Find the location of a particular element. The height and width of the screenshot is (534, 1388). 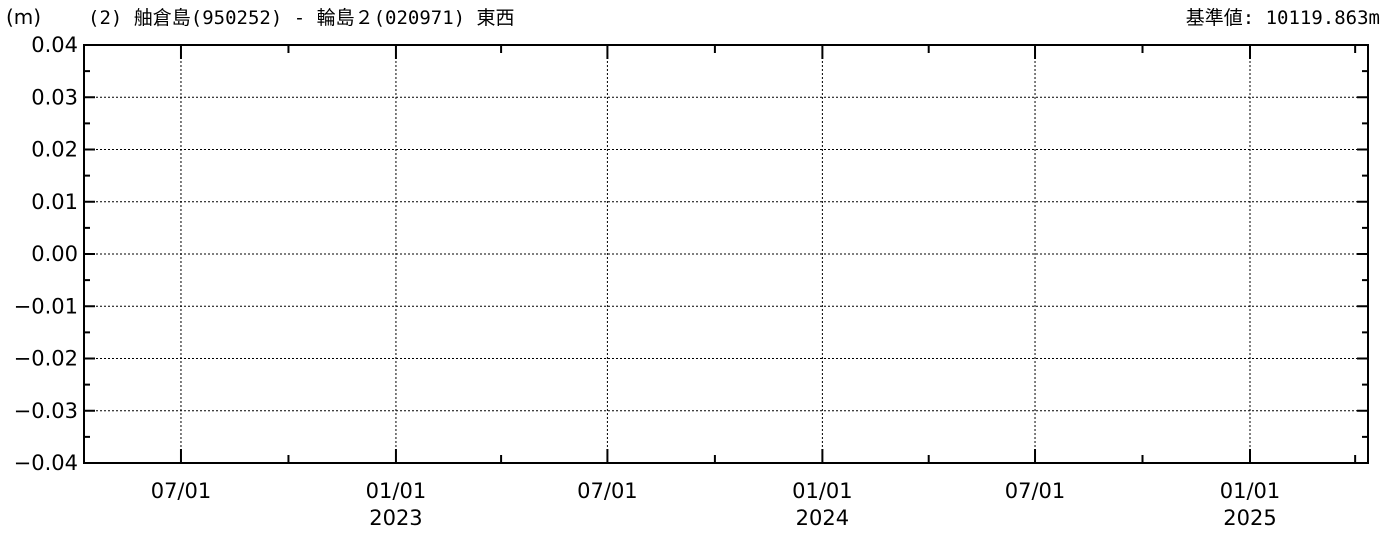

y-tick-label: −0.04 is located at coordinates (46, 463).